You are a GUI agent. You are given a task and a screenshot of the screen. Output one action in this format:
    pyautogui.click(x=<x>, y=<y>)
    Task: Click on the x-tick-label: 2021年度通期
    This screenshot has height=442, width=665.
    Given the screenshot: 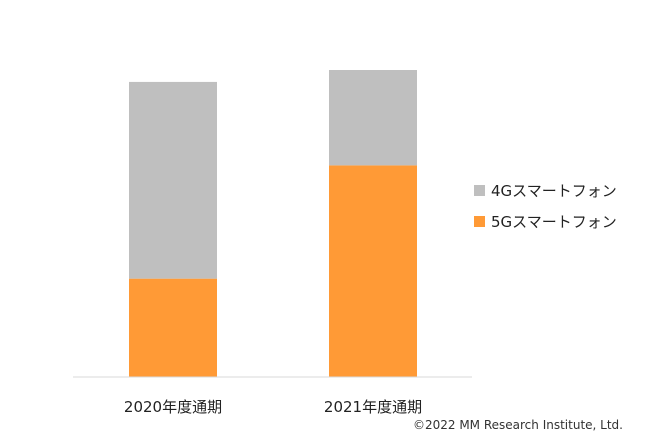 What is the action you would take?
    pyautogui.click(x=373, y=407)
    